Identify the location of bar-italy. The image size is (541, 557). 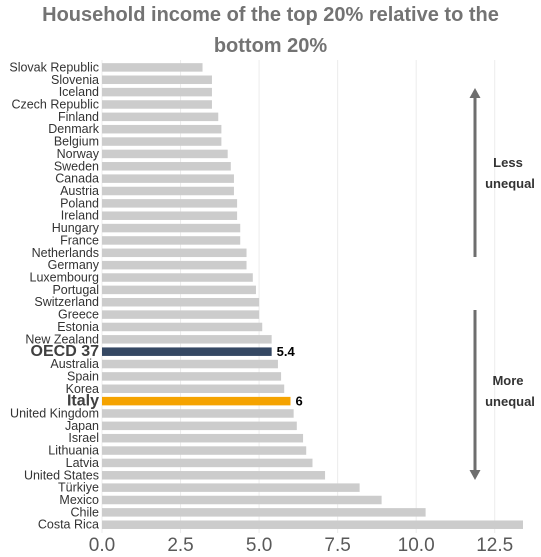
(196, 401).